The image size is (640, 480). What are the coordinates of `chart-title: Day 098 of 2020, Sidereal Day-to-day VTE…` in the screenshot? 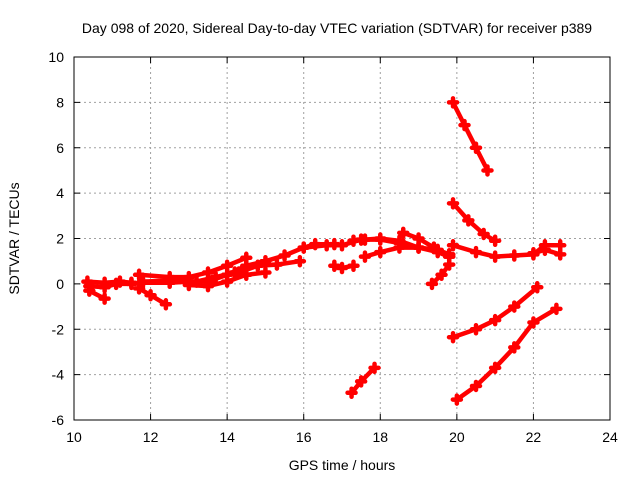 It's located at (337, 28).